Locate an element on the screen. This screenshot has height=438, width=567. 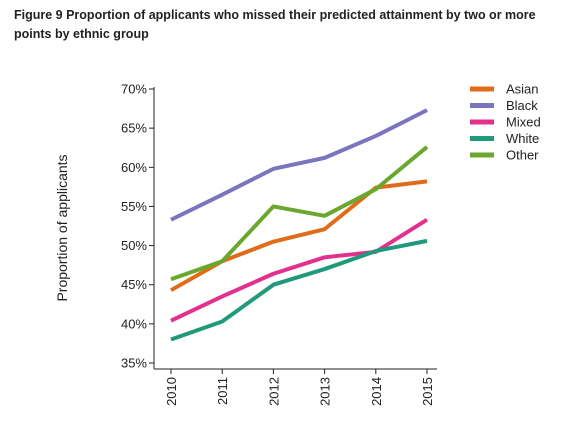
series-line-mixed is located at coordinates (299, 270).